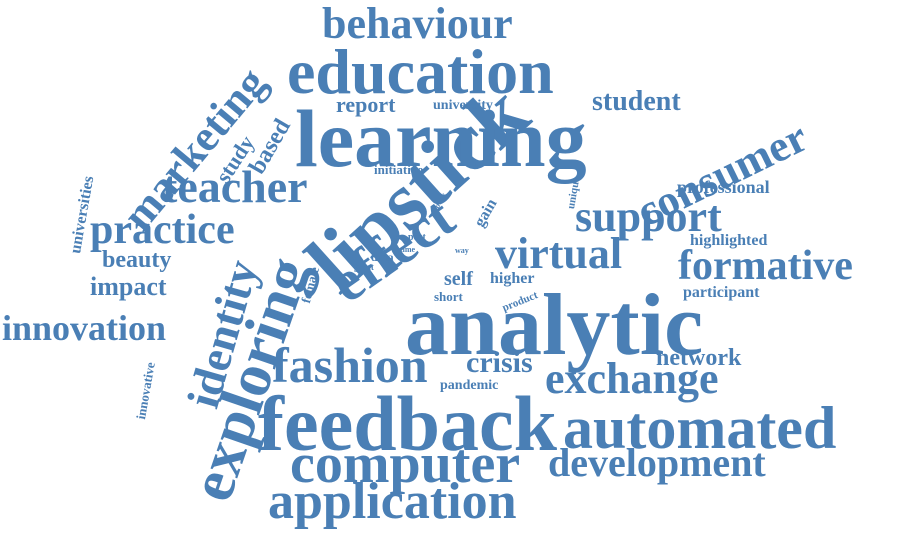 The height and width of the screenshot is (534, 900). Describe the element at coordinates (469, 385) in the screenshot. I see `word-pandemic: pandemic` at that location.